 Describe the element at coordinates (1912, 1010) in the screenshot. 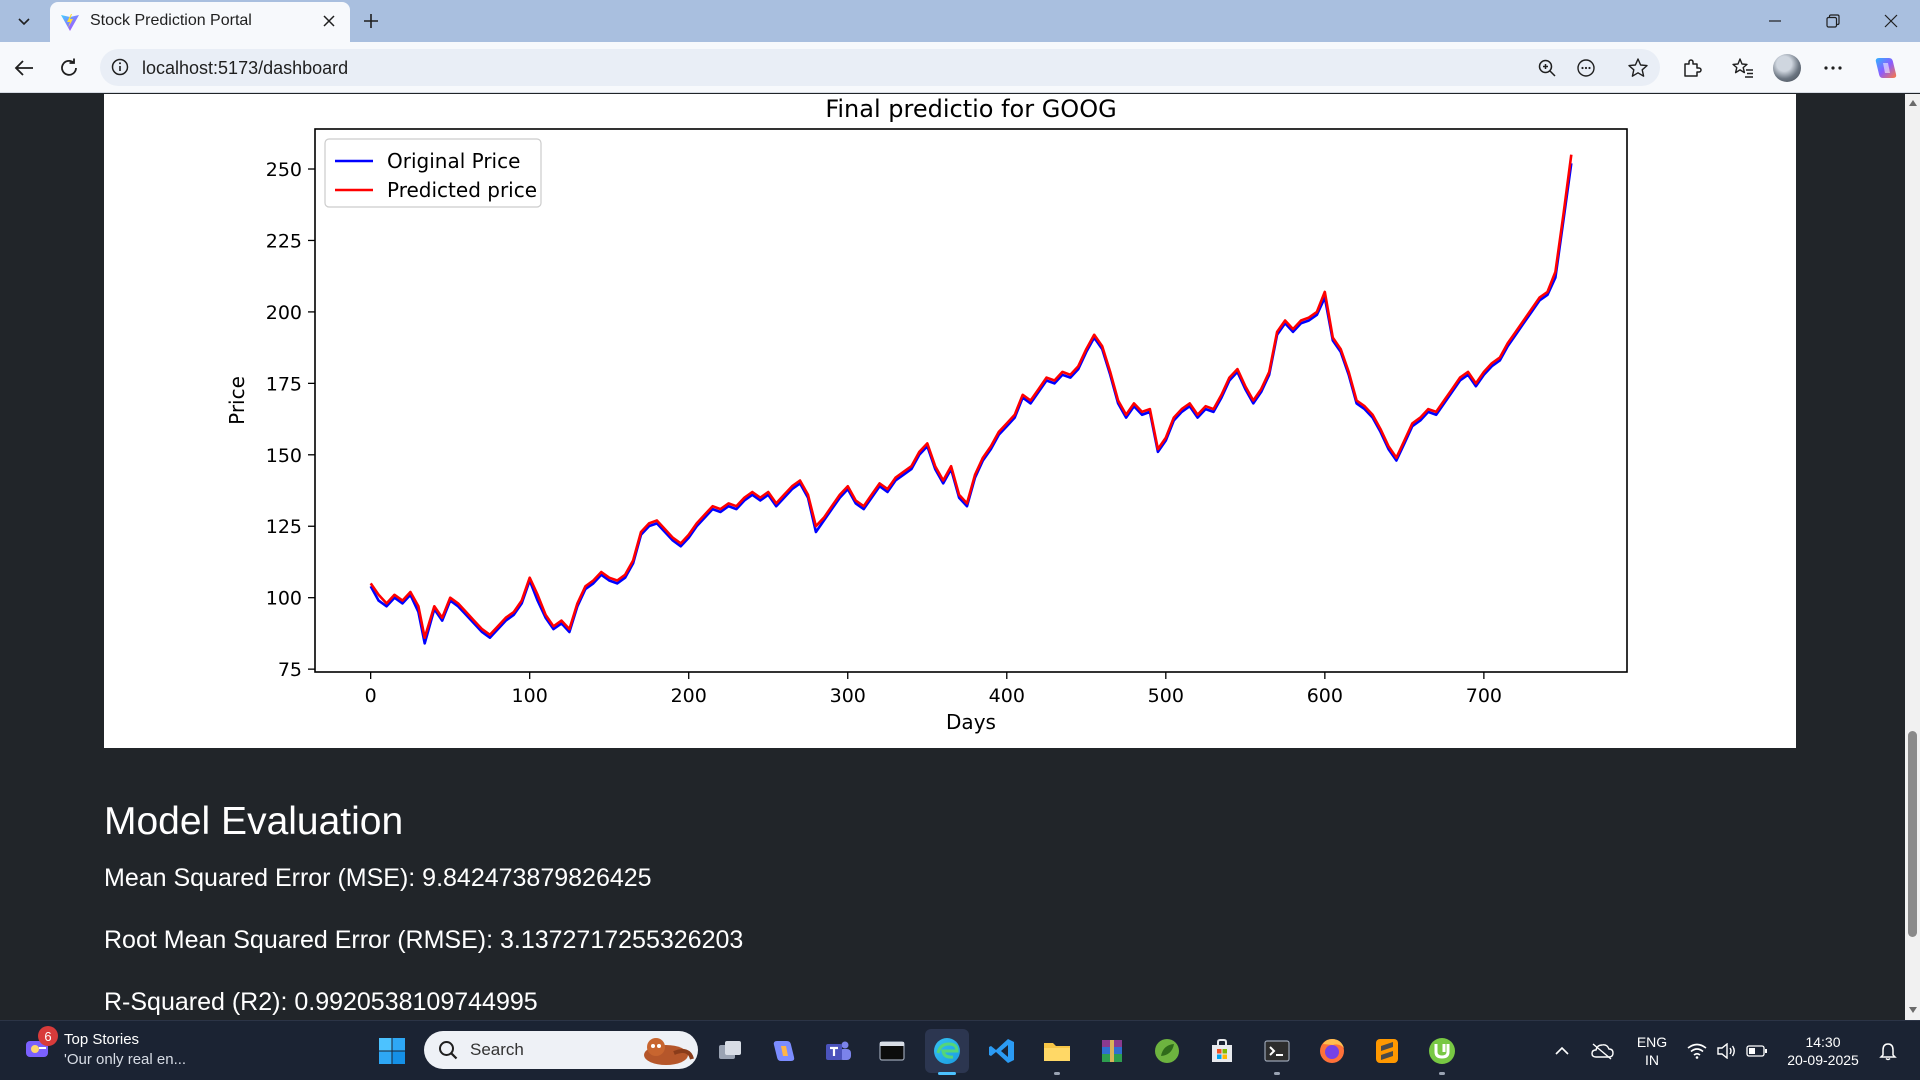

I see `scroll-down-arrow-icon` at that location.